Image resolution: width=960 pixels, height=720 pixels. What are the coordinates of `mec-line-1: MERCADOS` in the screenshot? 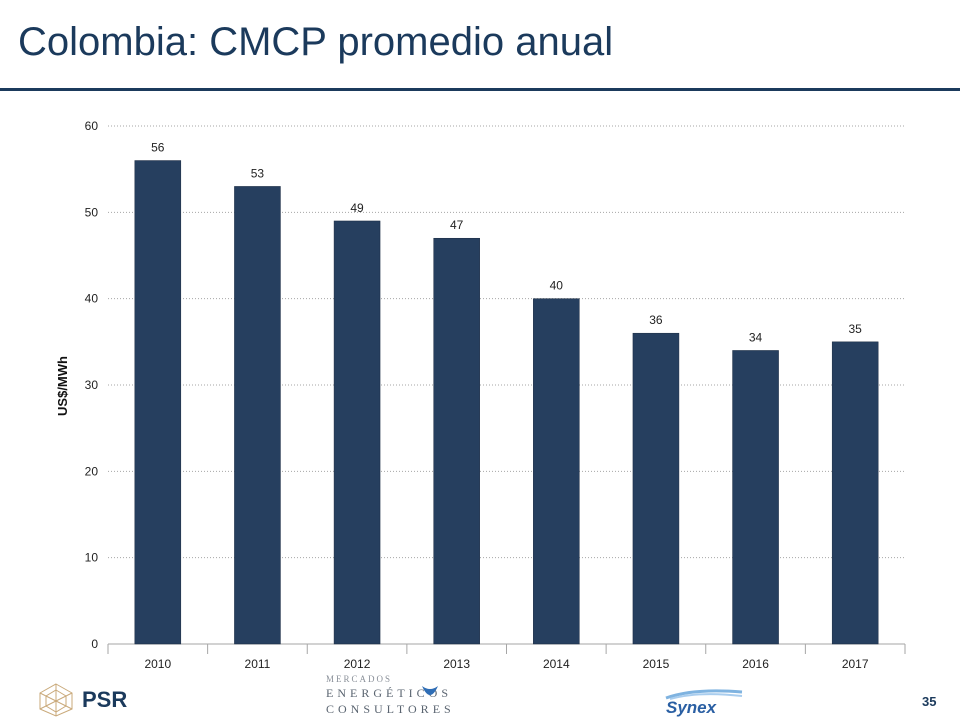 It's located at (359, 679).